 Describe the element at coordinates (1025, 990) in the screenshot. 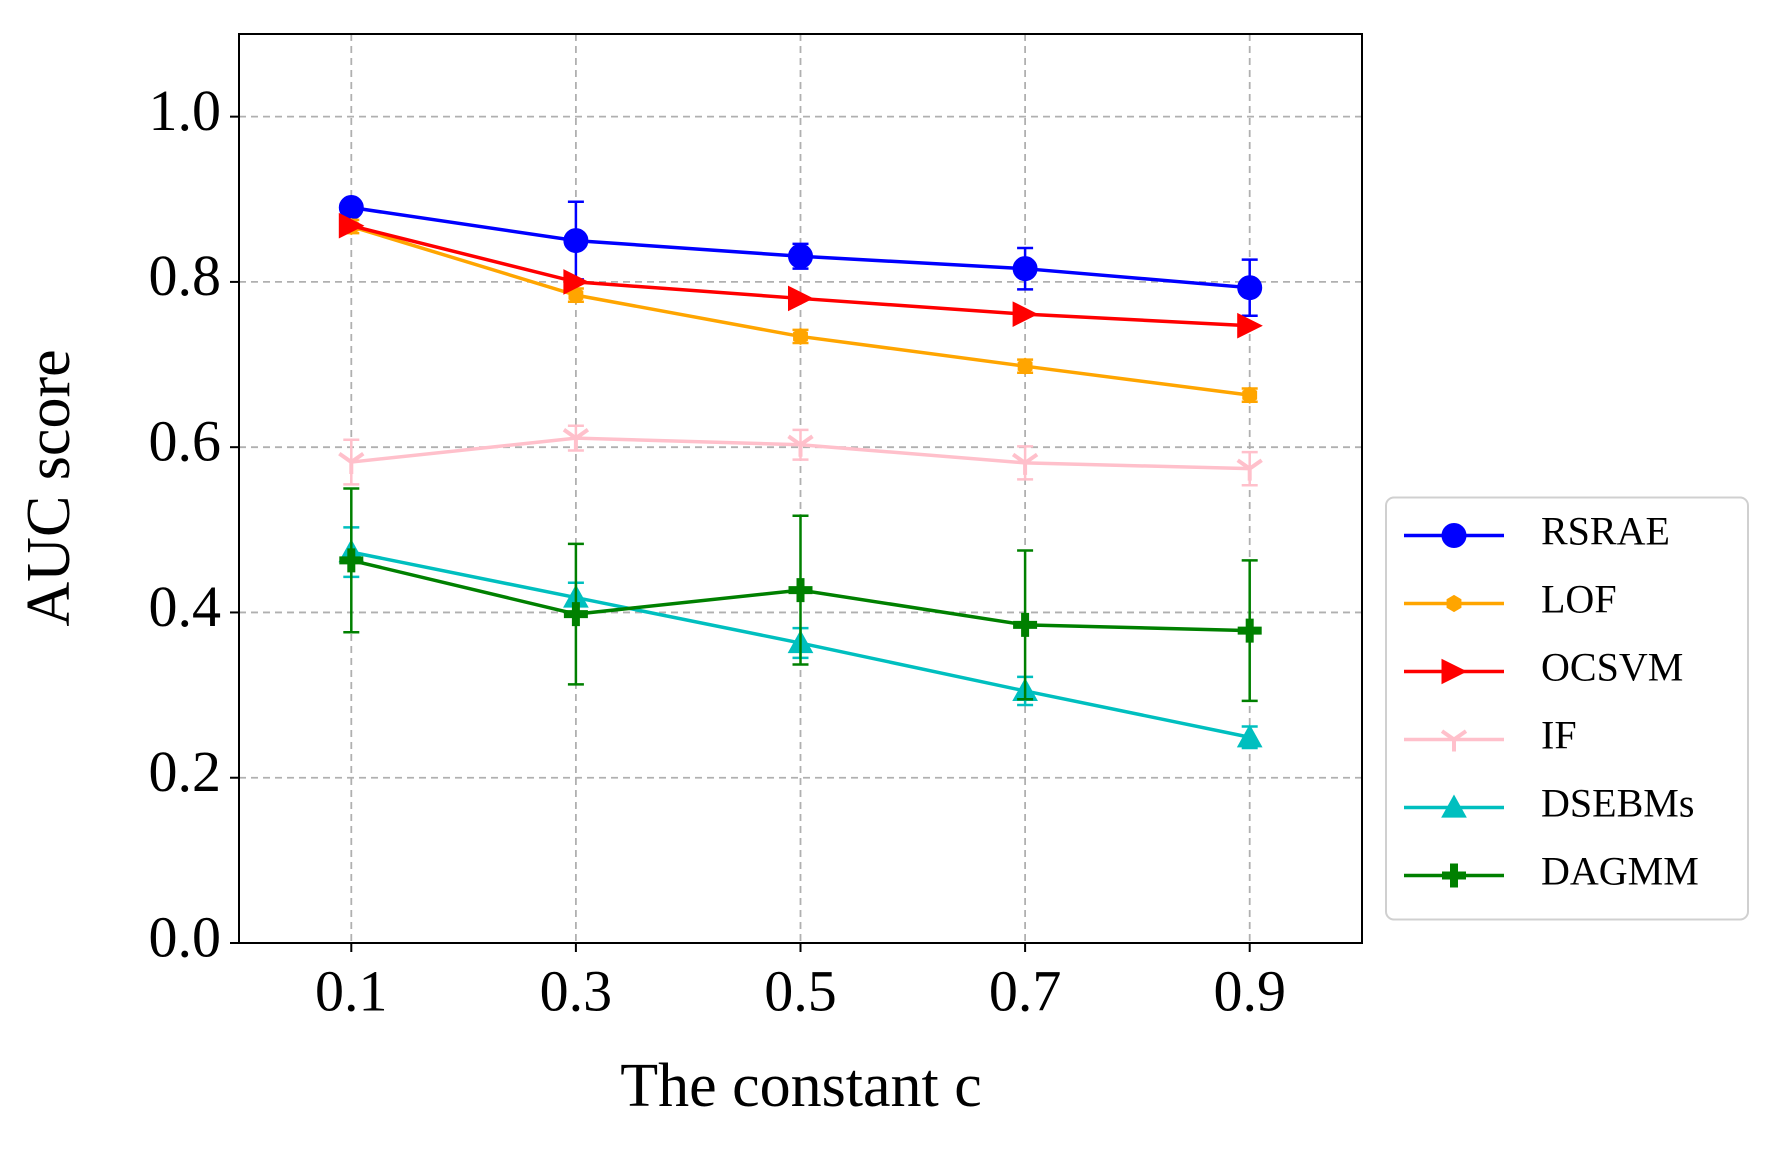

I see `x-tick-label: 0.7` at that location.